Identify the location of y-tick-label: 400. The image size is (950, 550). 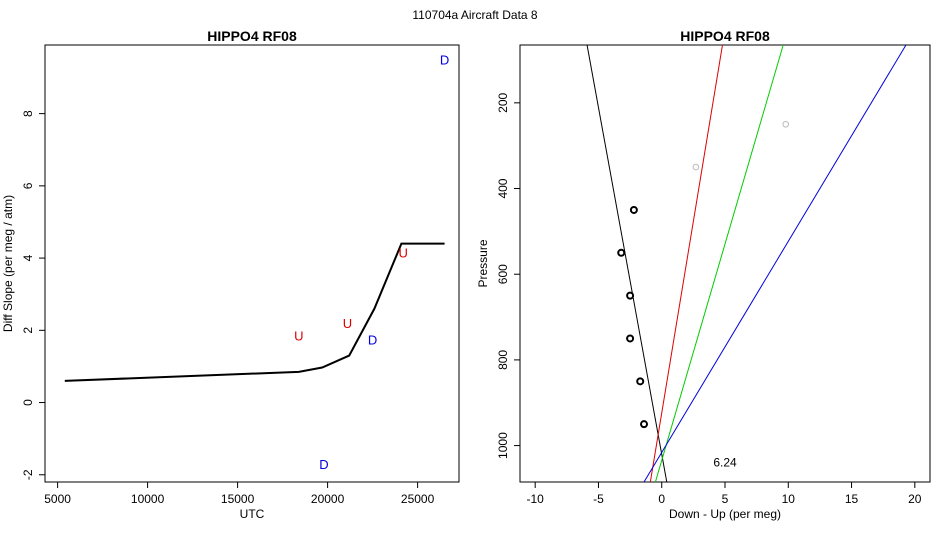
(503, 188).